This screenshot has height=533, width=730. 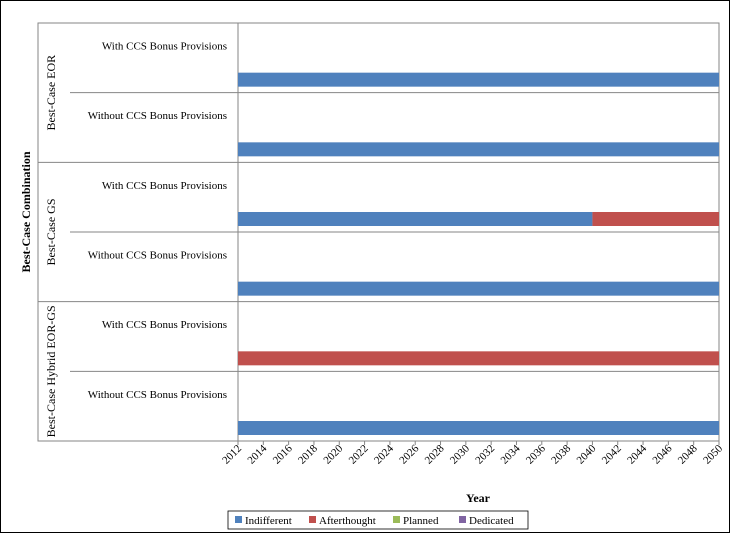 I want to click on x-tick-label: 2050, so click(x=713, y=454).